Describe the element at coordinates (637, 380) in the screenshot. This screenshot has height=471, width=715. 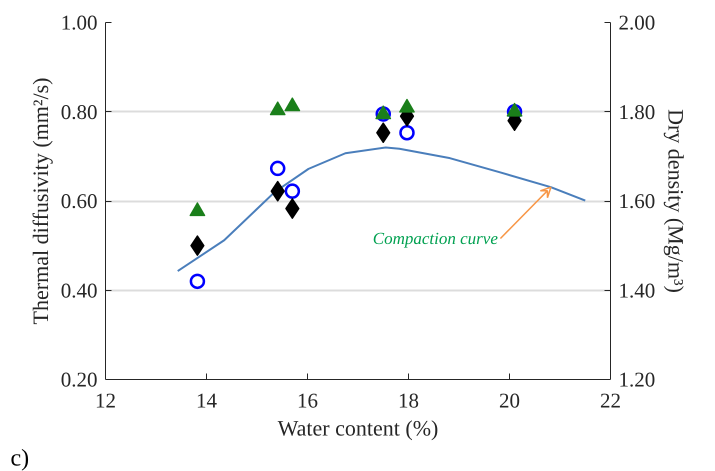
I see `y2-tick-label: 1.20` at that location.